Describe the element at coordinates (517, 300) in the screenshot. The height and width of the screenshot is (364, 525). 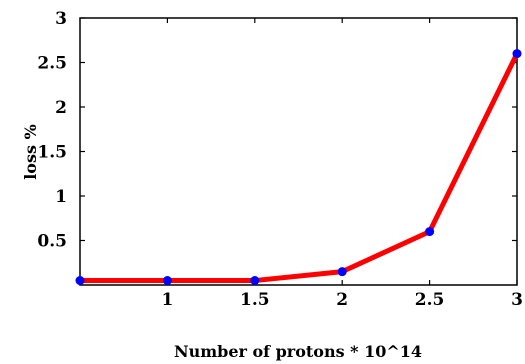
I see `x-tick-label: 3` at that location.